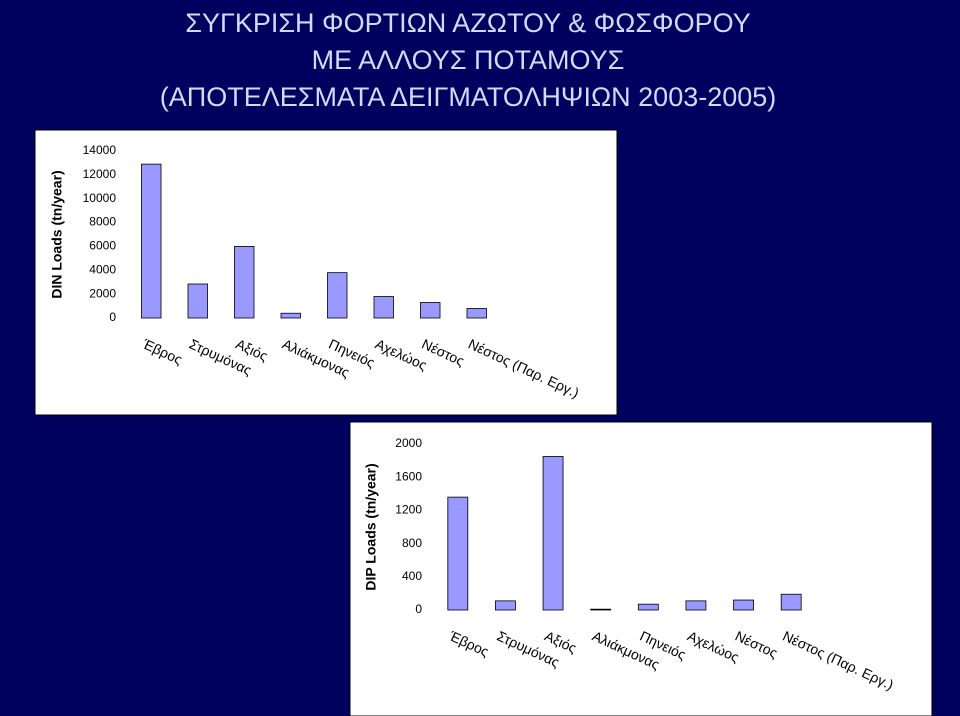 The width and height of the screenshot is (960, 716). Describe the element at coordinates (467, 23) in the screenshot. I see `slide-title: ΣΥΓΚΡΙΣΗ ΦΟΡΤΙΩΝ ΑΖΩΤΟΥ & ΦΩΣΦΟΡΟΥ` at that location.